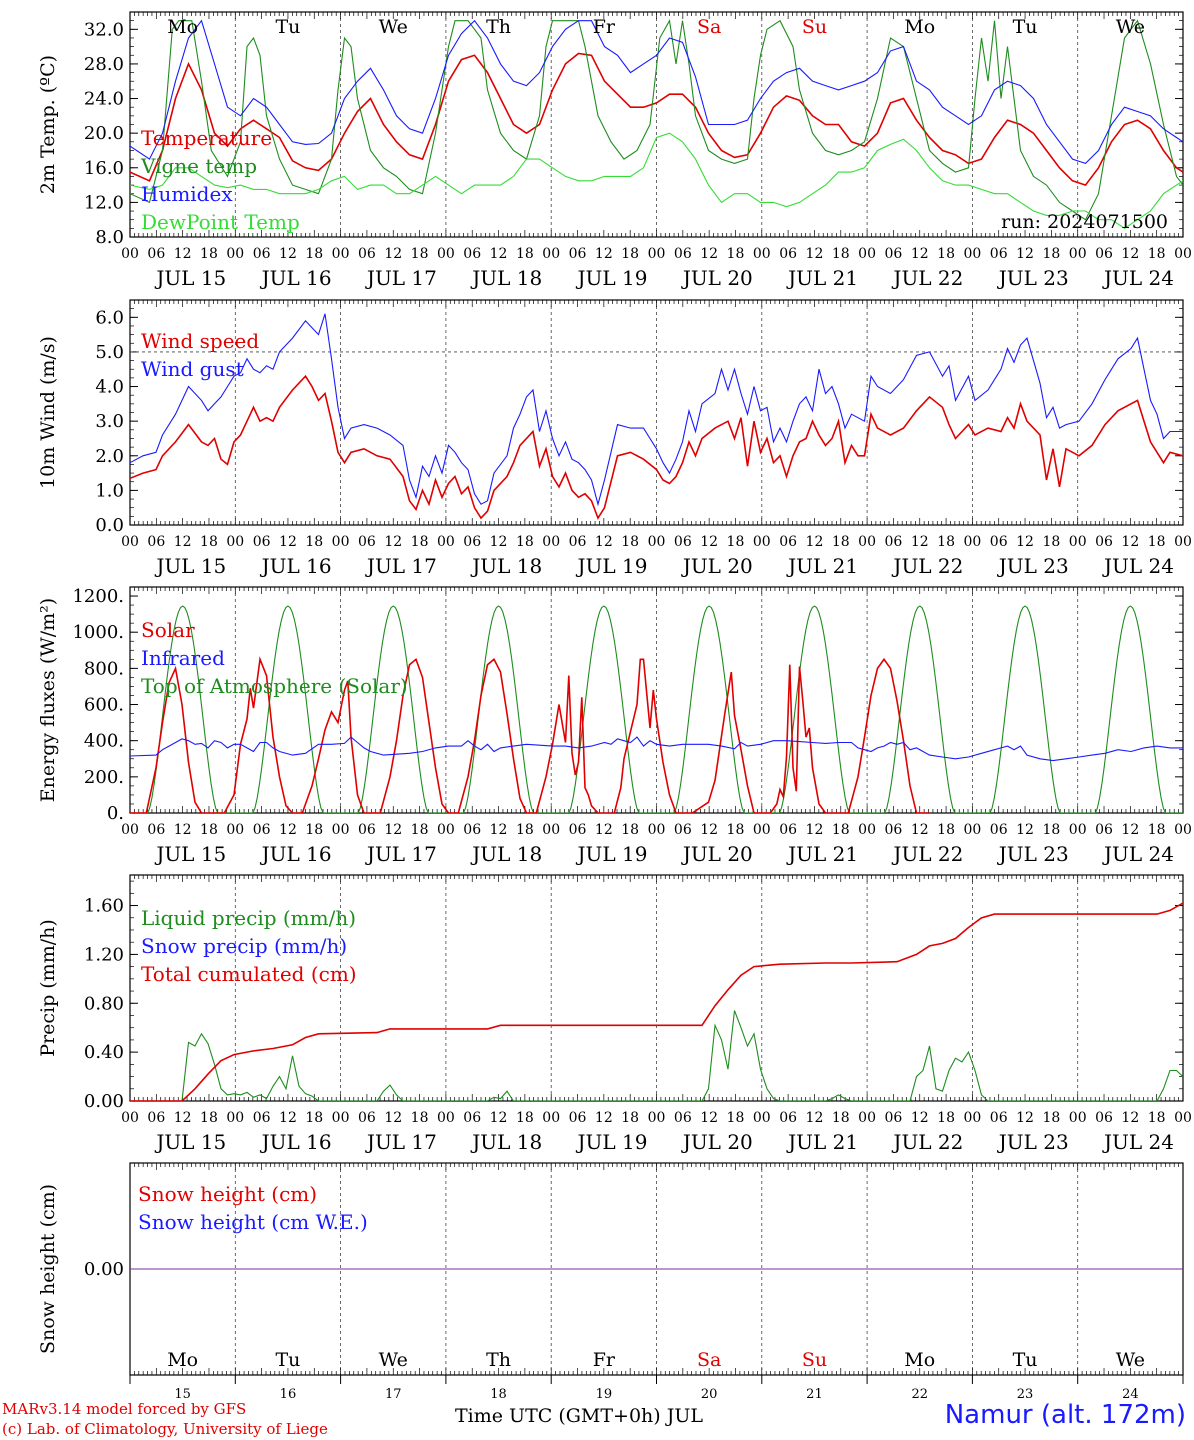 This screenshot has width=1194, height=1440. Describe the element at coordinates (656, 709) in the screenshot. I see `toa-solar-line` at that location.